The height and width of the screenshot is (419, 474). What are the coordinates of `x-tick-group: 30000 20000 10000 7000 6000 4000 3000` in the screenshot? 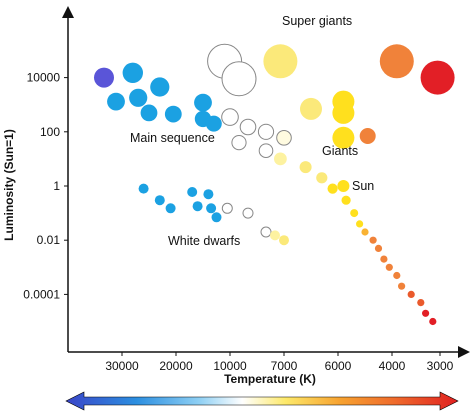 It's located at (279, 362).